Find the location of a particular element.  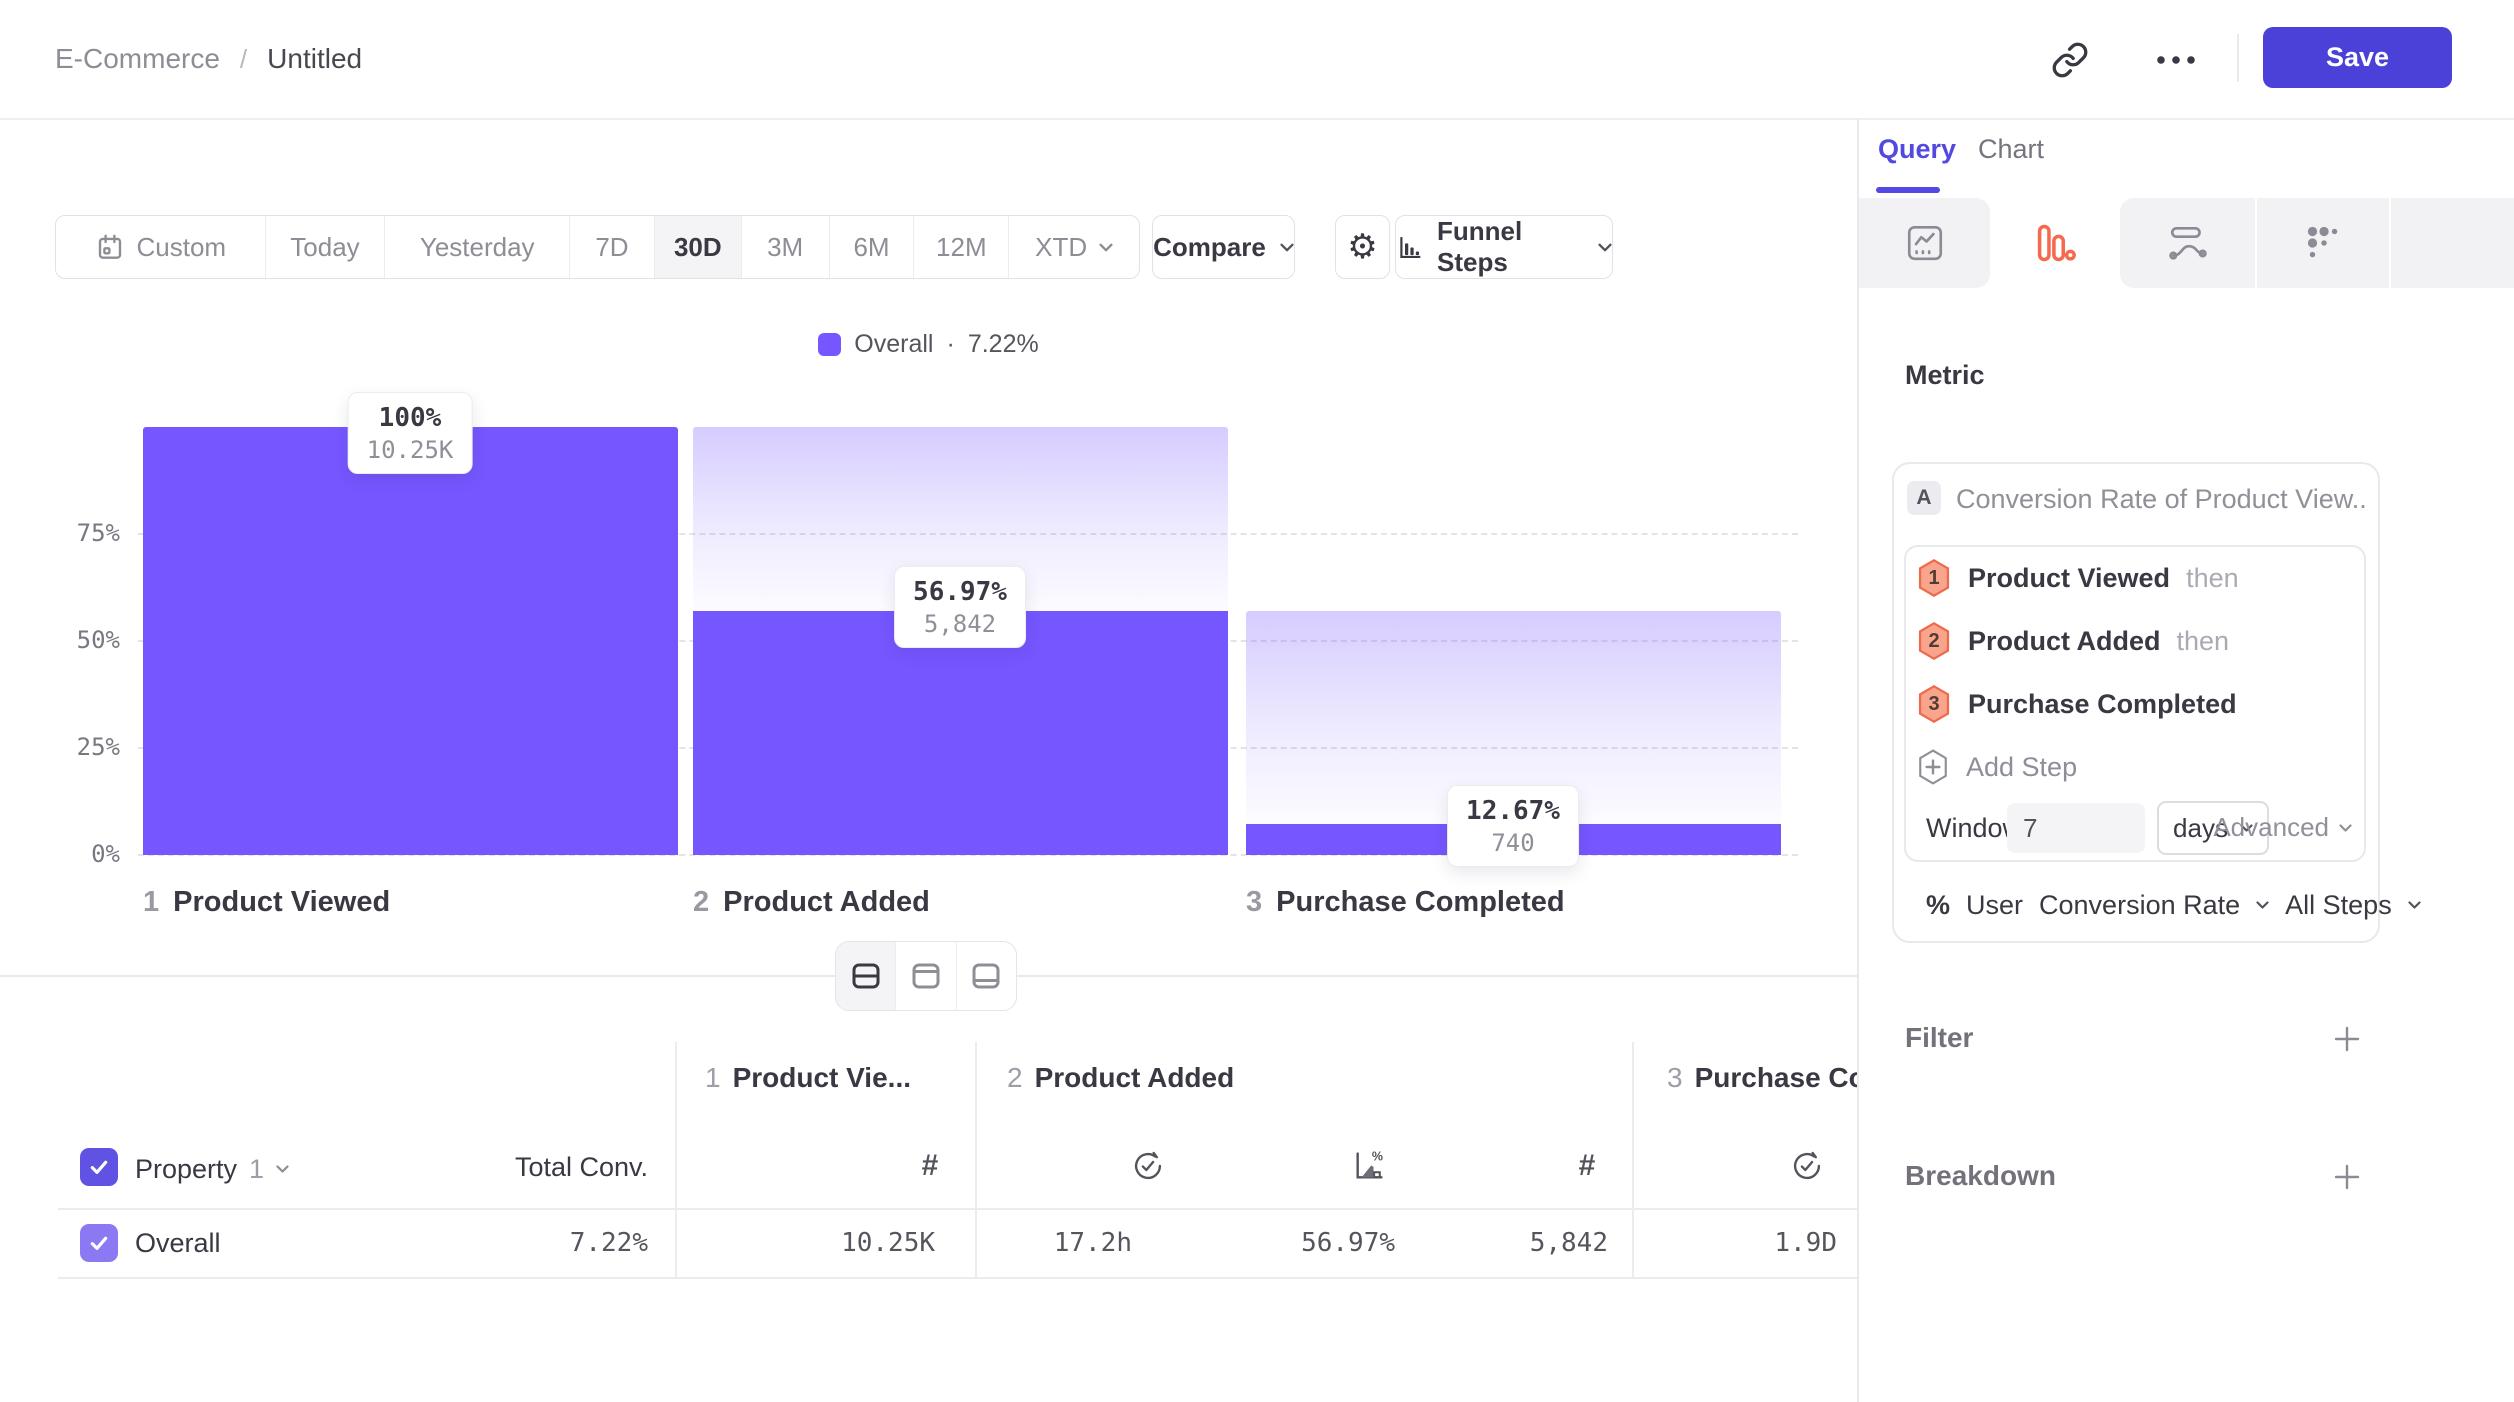

chart-type-retention-tab is located at coordinates (2322, 243).